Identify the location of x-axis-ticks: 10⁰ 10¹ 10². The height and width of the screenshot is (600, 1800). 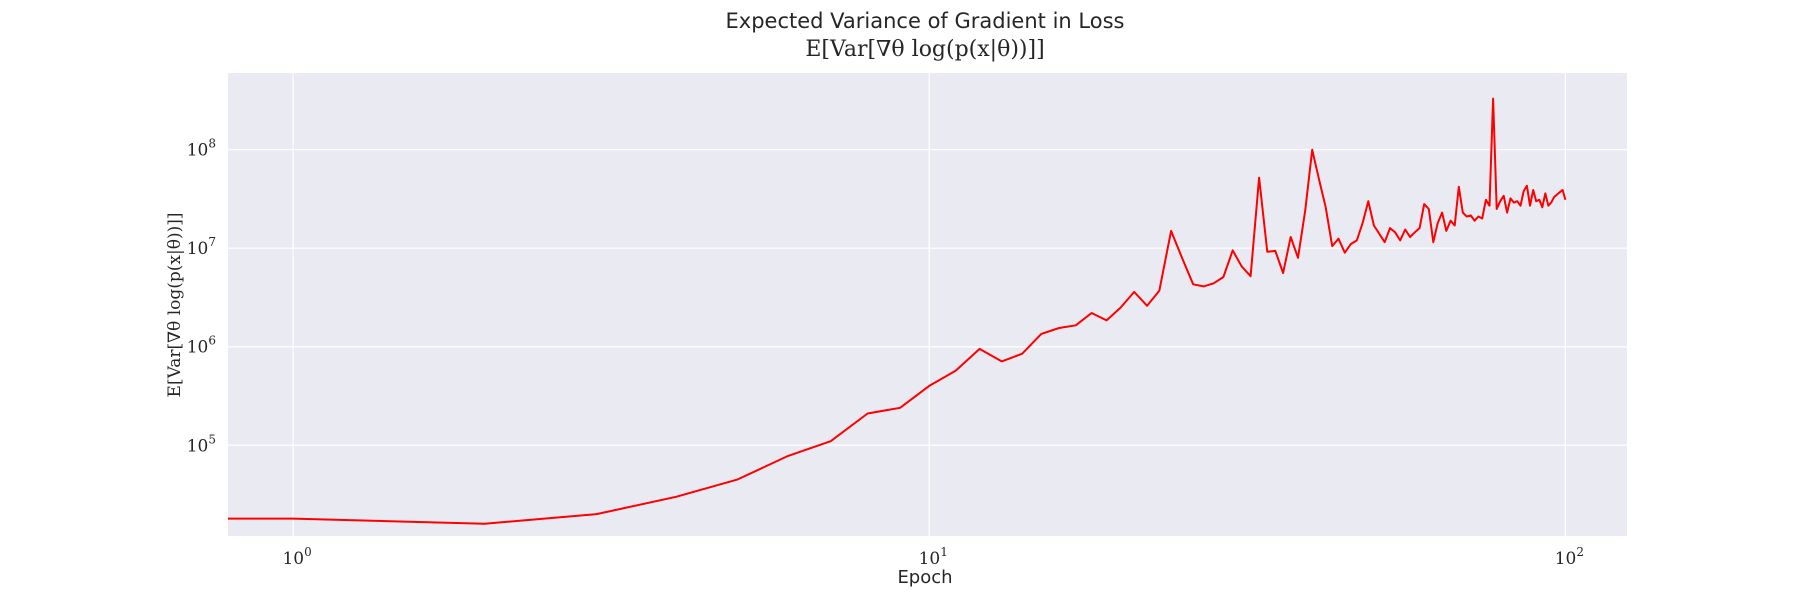
(933, 557).